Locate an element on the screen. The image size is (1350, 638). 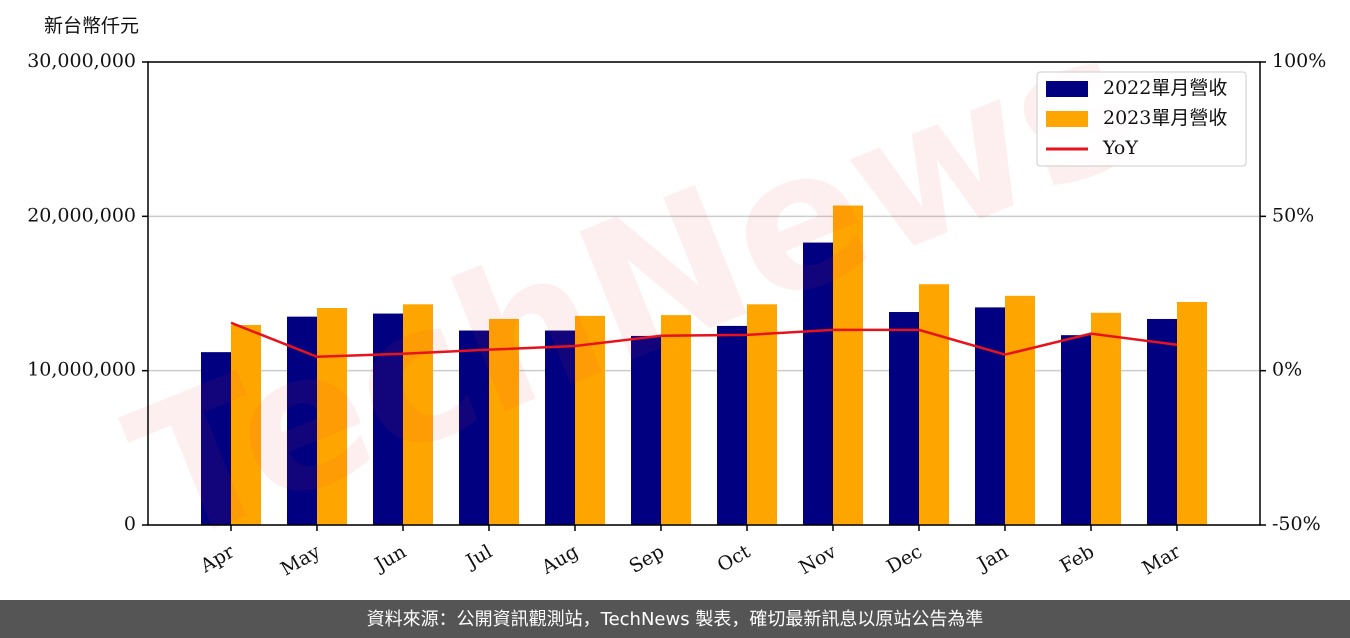
y-tick-label: 20,000,000 is located at coordinates (81, 215).